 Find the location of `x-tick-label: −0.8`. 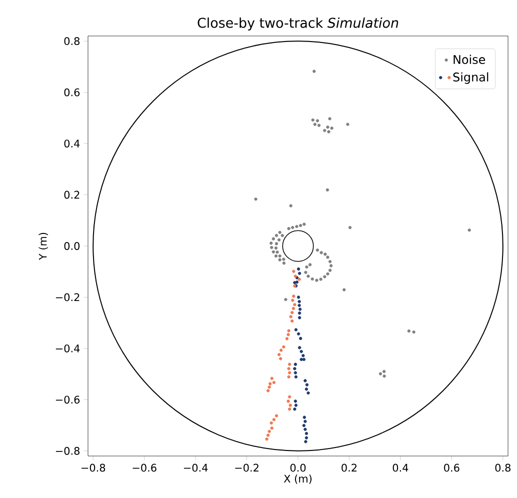

x-tick-label: −0.8 is located at coordinates (94, 468).